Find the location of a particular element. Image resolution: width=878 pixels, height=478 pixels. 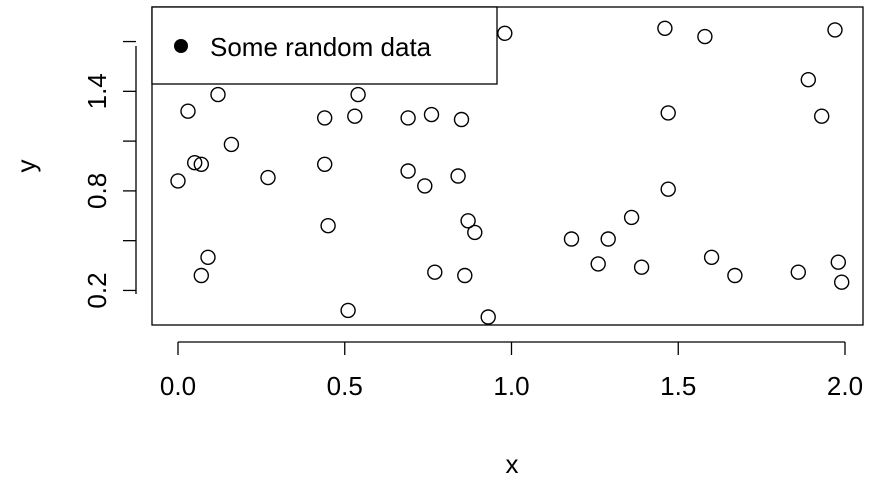

x-tick-label: 1.5 is located at coordinates (678, 386).